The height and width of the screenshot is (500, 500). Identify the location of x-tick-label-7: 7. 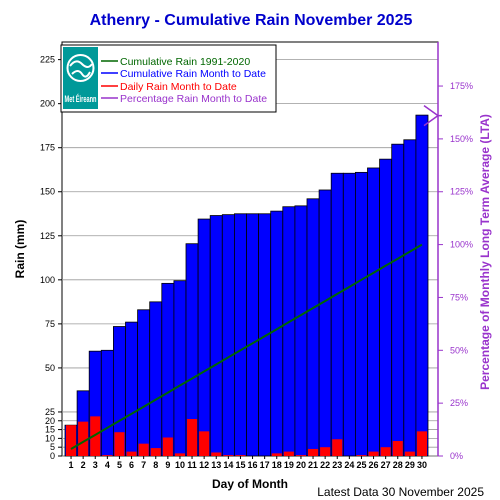
(143, 465).